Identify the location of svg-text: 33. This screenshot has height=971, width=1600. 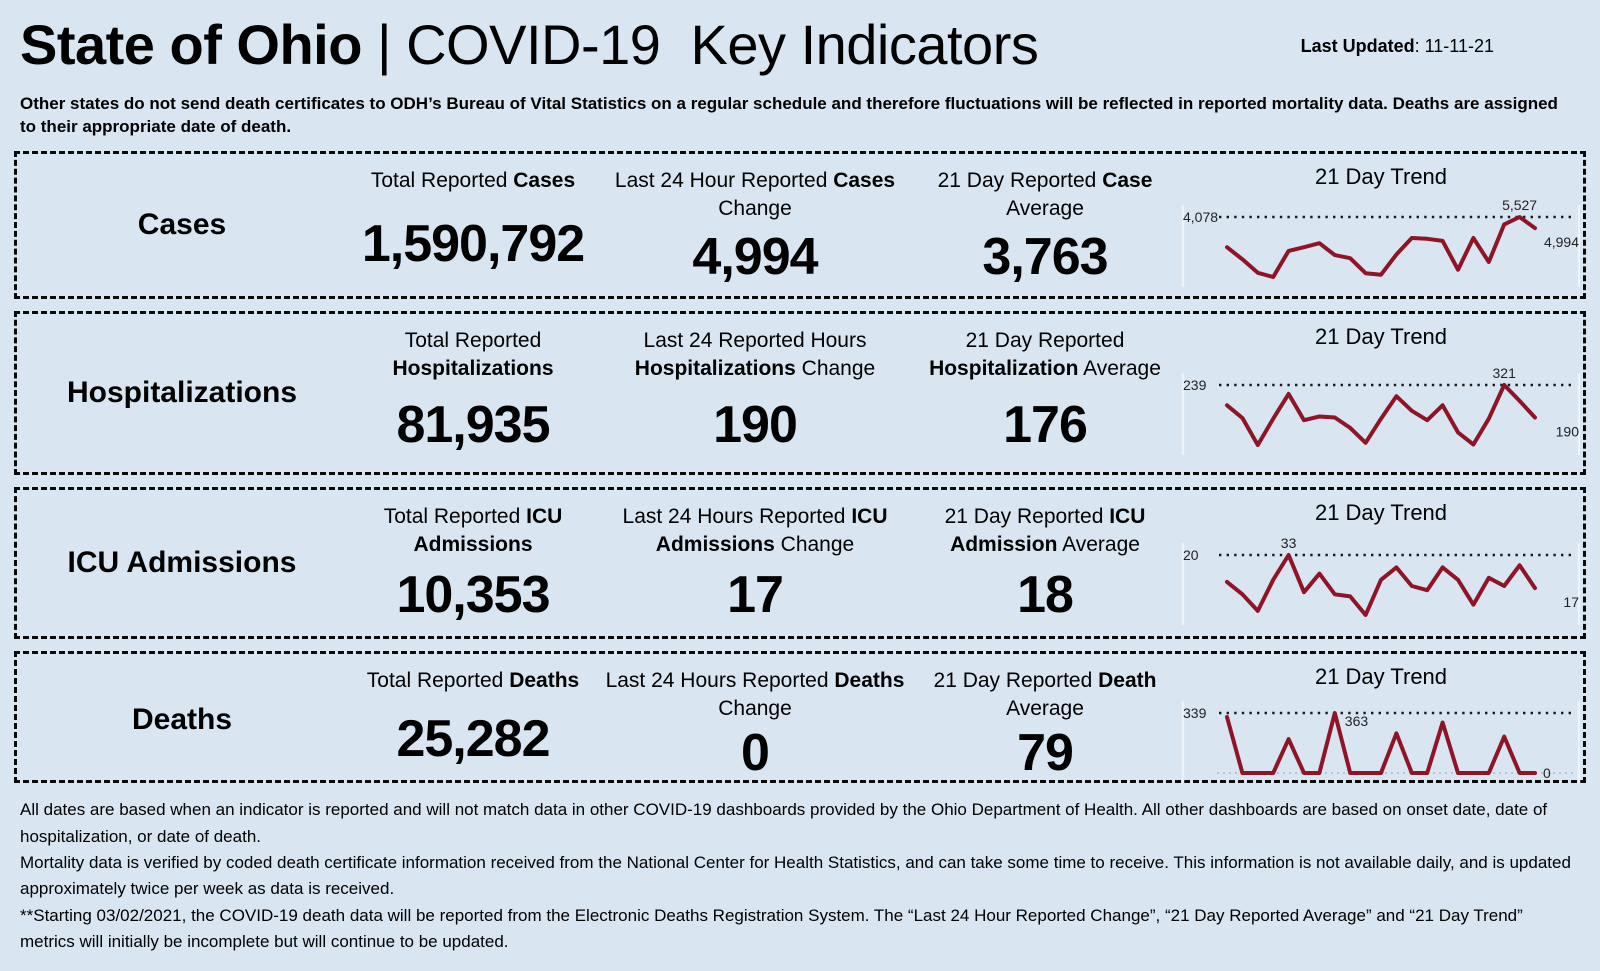
(1289, 543).